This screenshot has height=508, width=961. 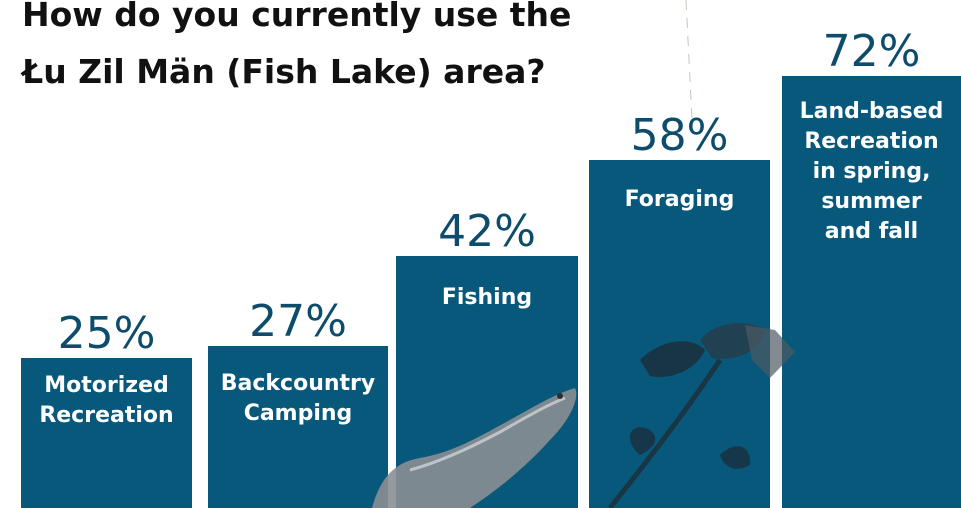 What do you see at coordinates (106, 415) in the screenshot?
I see `category-label-1-line-2: Recreation` at bounding box center [106, 415].